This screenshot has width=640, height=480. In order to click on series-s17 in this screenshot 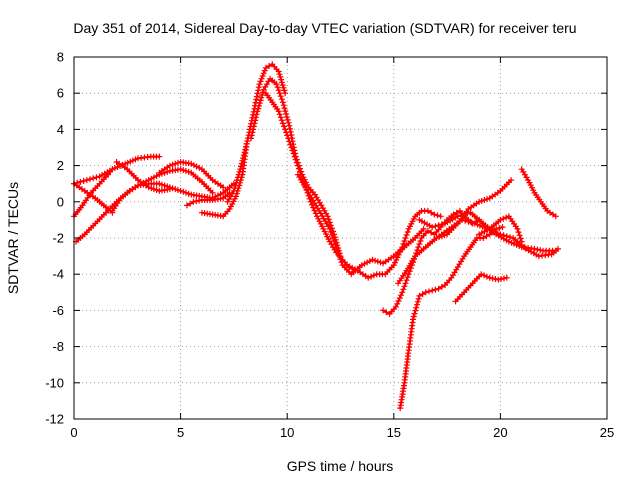, I will do `click(481, 288)`.